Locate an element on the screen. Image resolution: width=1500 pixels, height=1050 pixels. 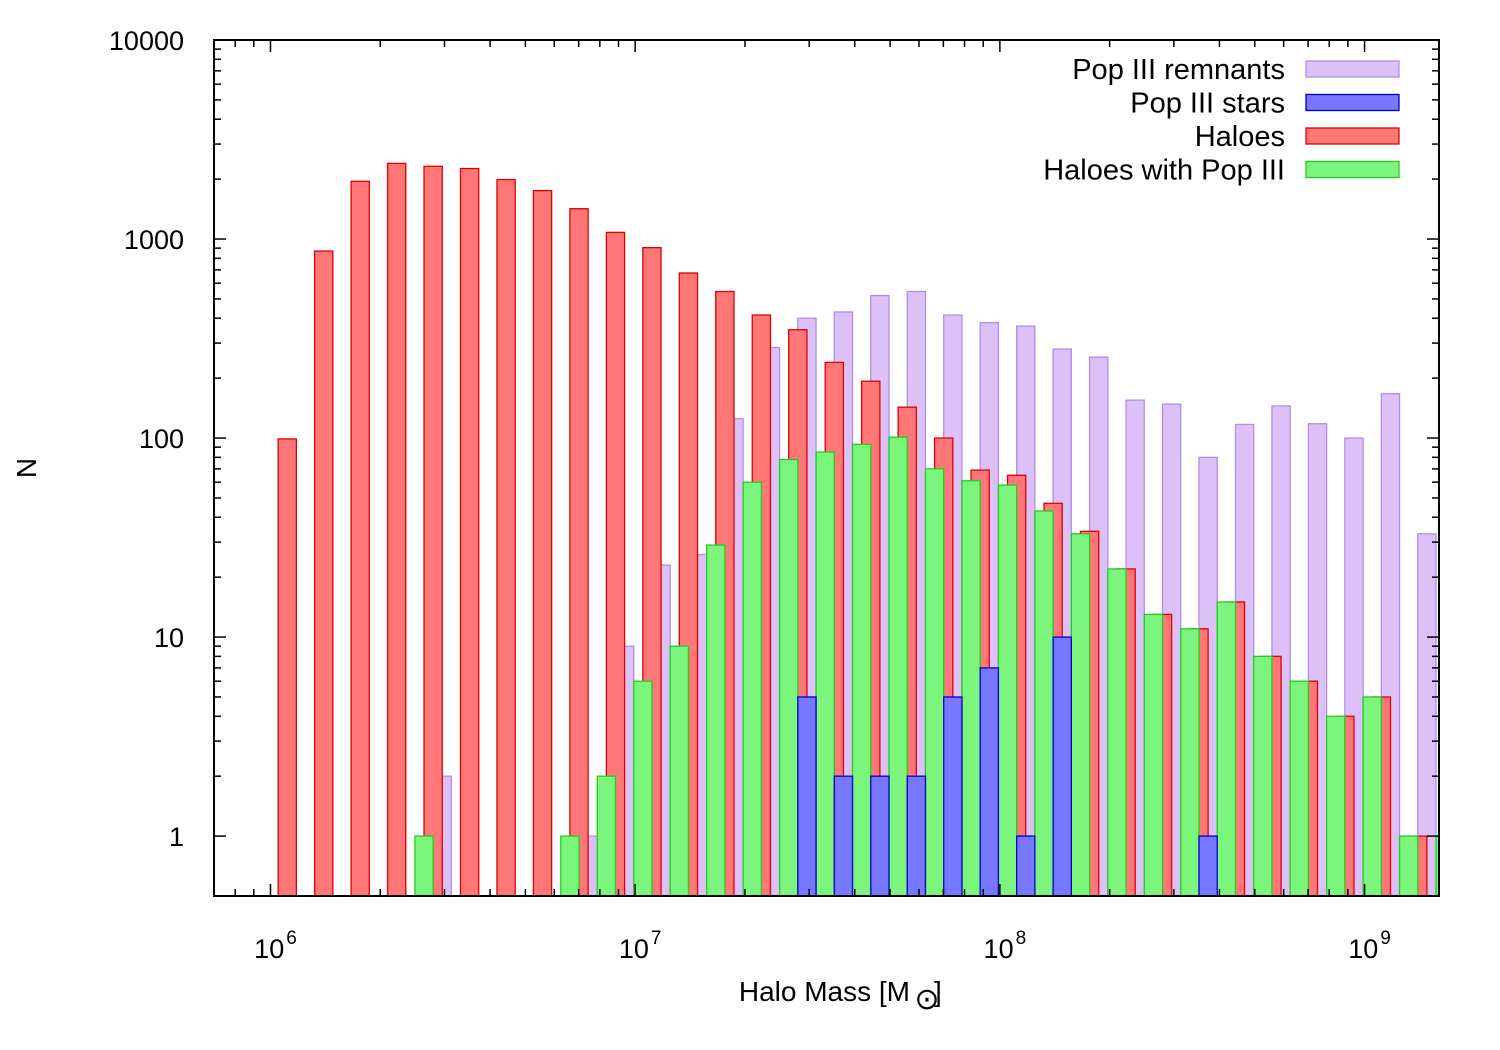
legend-swatch-haloes is located at coordinates (1352, 136).